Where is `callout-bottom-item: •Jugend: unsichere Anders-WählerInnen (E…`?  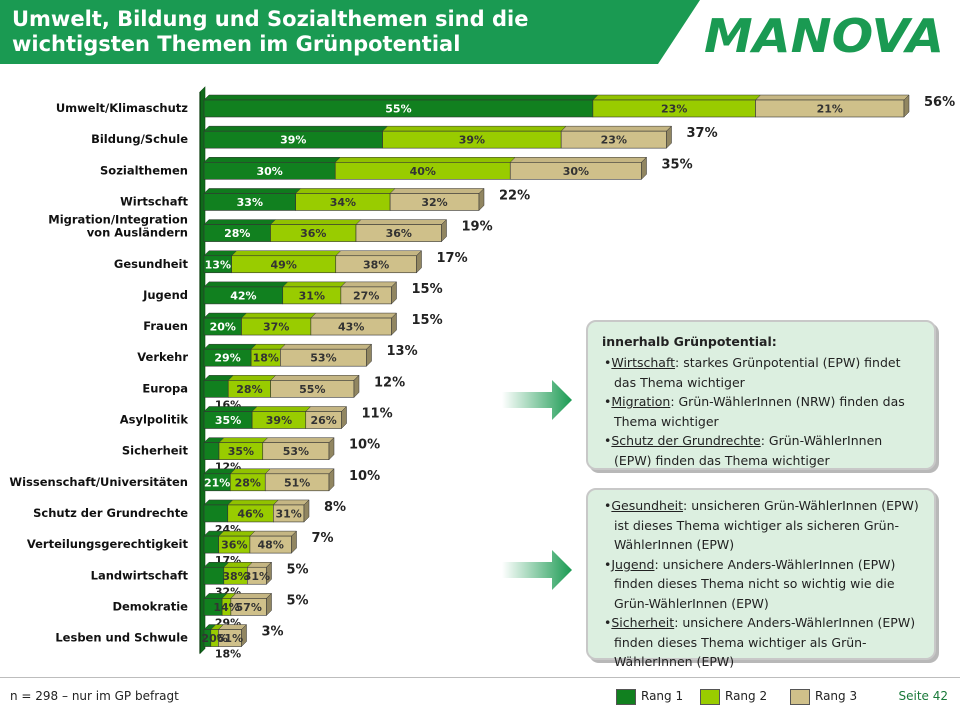
callout-bottom-item: •Jugend: unsichere Anders-WählerInnen (E… is located at coordinates (750, 583).